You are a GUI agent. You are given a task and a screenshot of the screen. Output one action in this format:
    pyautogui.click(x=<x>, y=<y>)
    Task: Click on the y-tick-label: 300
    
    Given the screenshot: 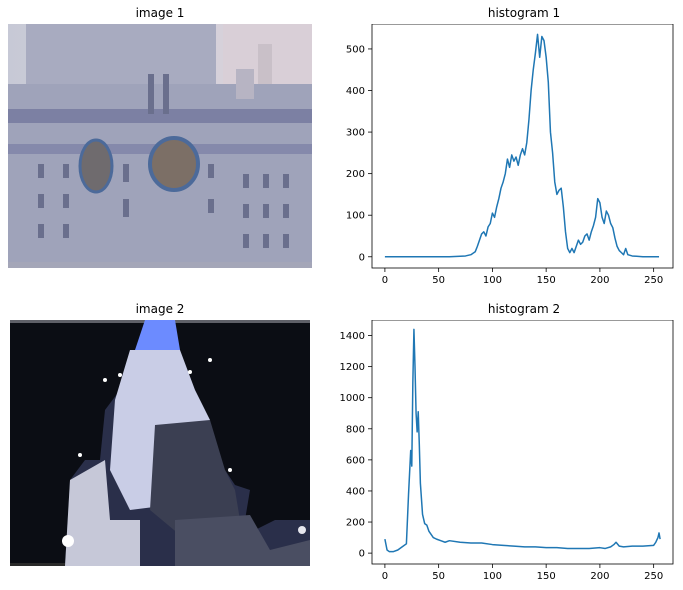 What is the action you would take?
    pyautogui.click(x=355, y=133)
    